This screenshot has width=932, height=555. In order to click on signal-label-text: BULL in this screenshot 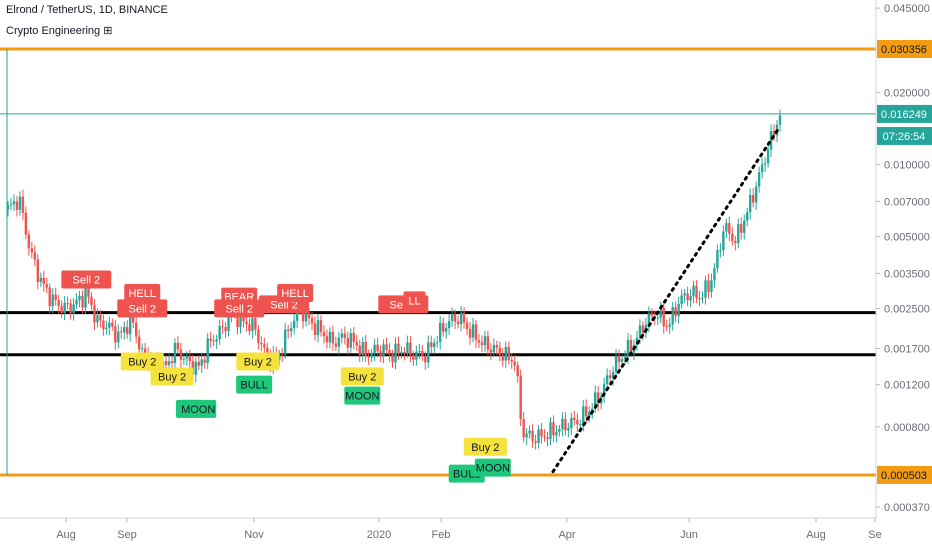, I will do `click(254, 386)`.